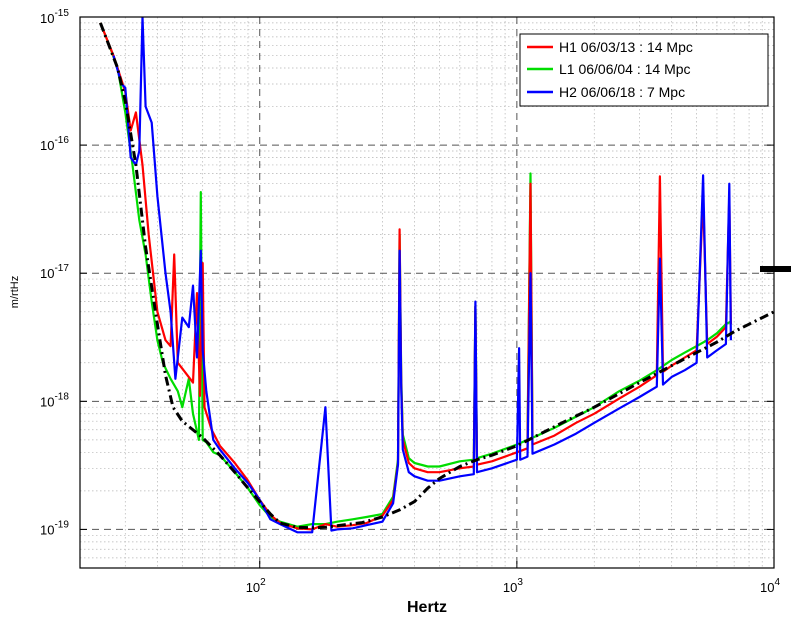 This screenshot has height=619, width=791. Describe the element at coordinates (777, 582) in the screenshot. I see `x-tick-exponent: 4` at that location.